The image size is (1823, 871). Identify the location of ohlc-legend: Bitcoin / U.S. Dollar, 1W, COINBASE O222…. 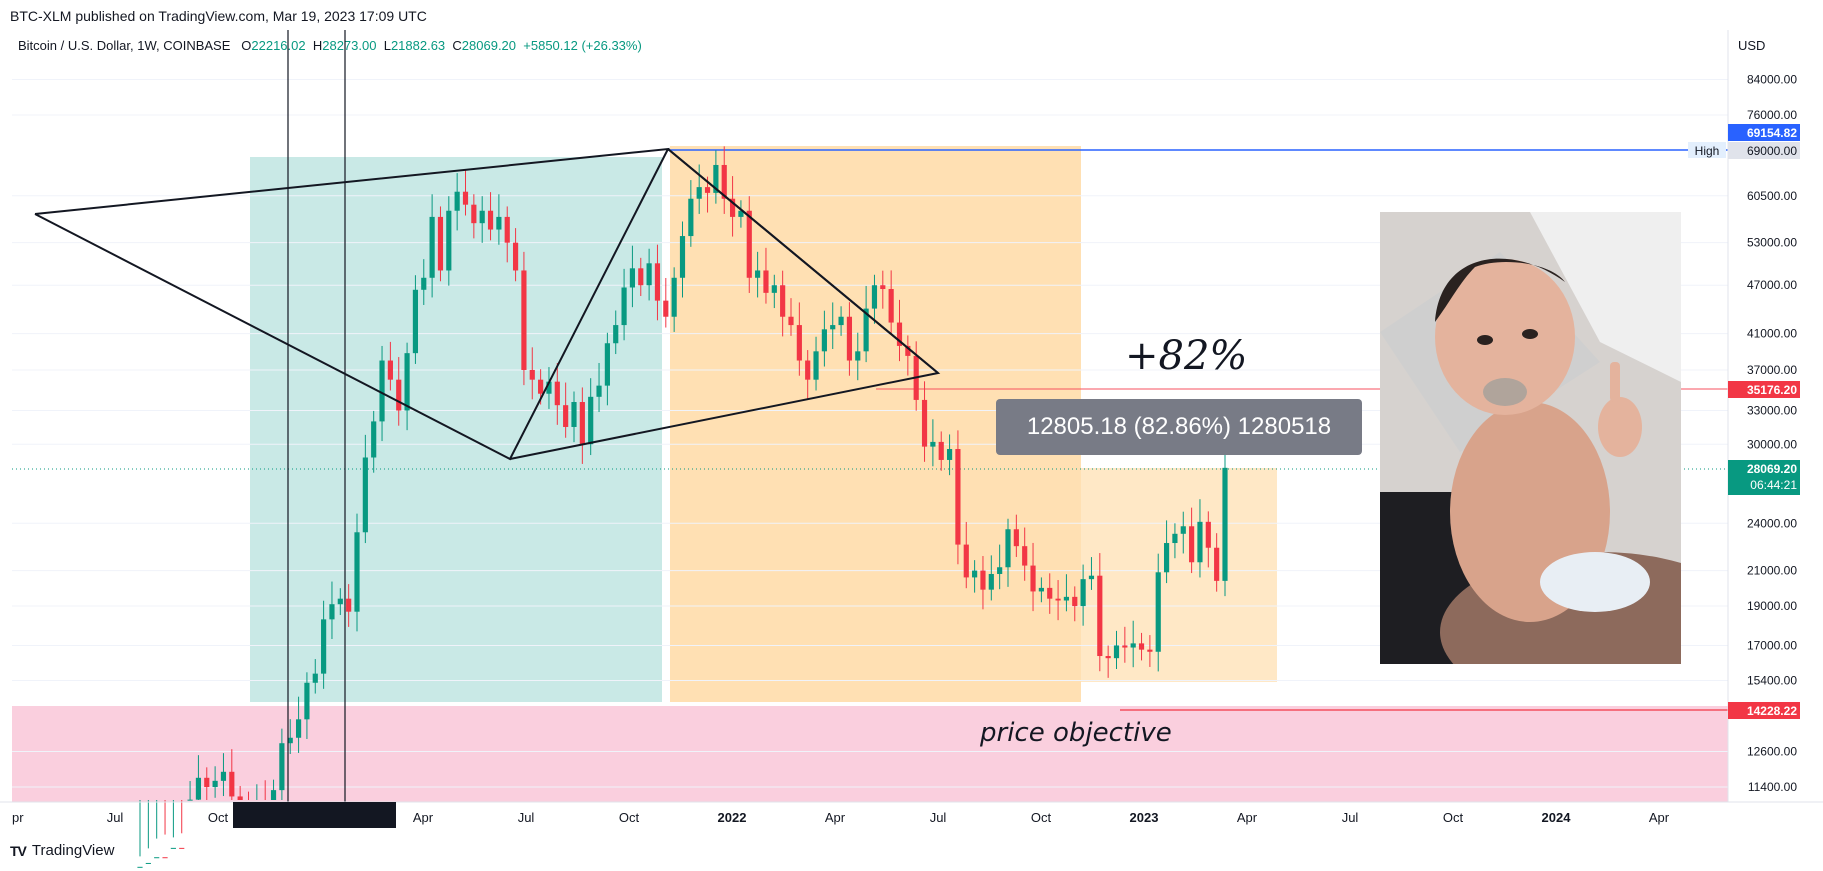
(330, 45).